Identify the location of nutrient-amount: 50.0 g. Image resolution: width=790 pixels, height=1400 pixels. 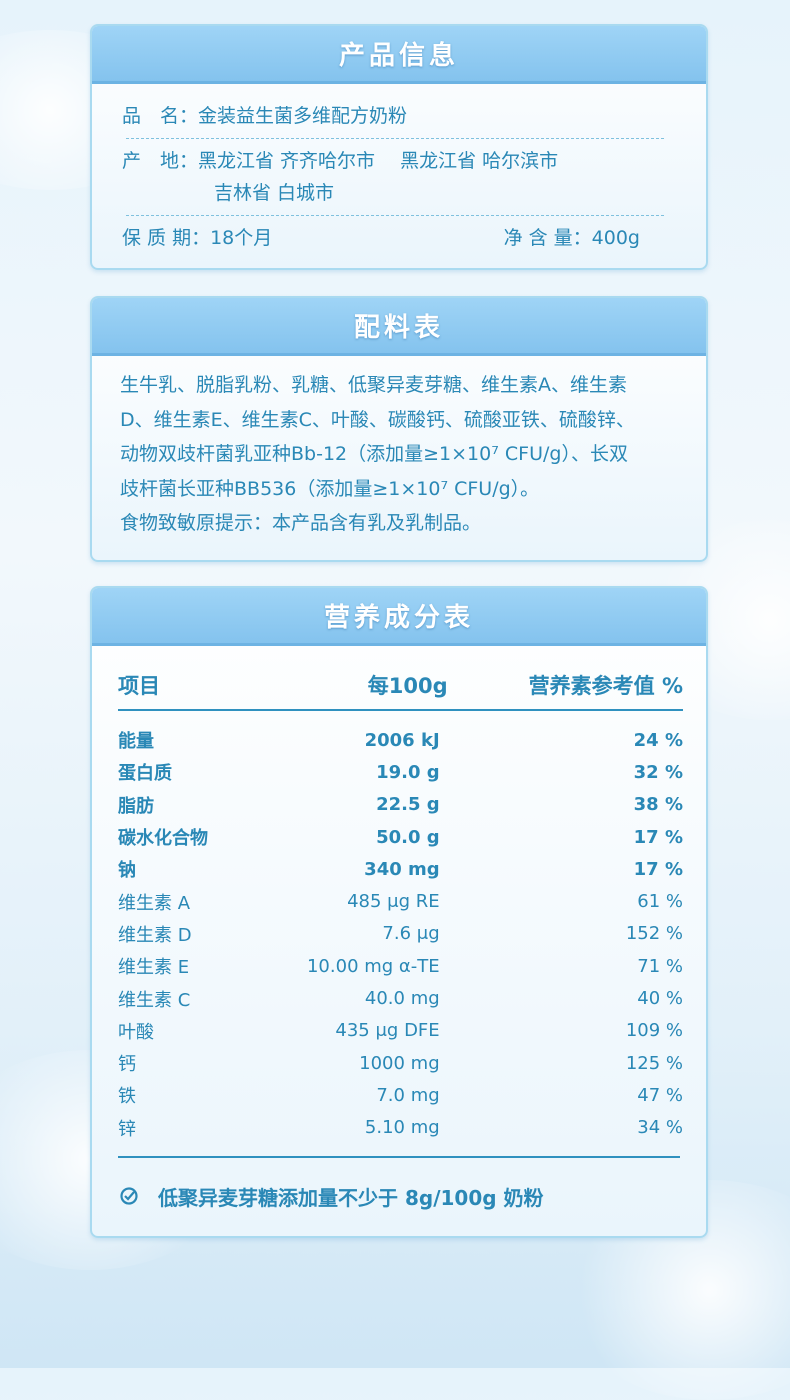
(408, 837).